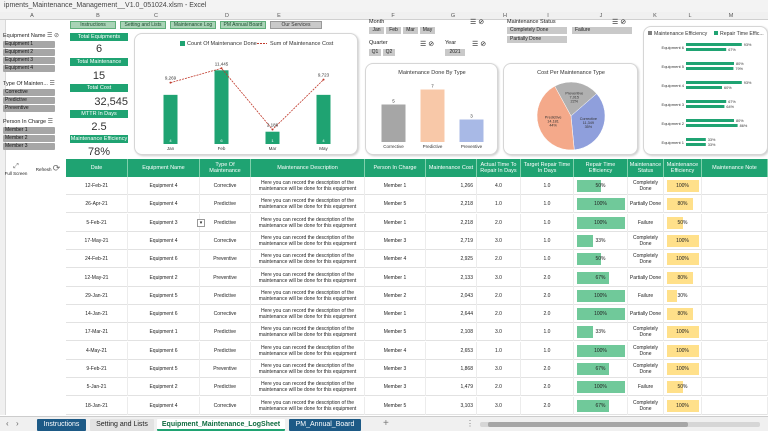  What do you see at coordinates (602, 30) in the screenshot?
I see `slicer-status-item: Failure` at bounding box center [602, 30].